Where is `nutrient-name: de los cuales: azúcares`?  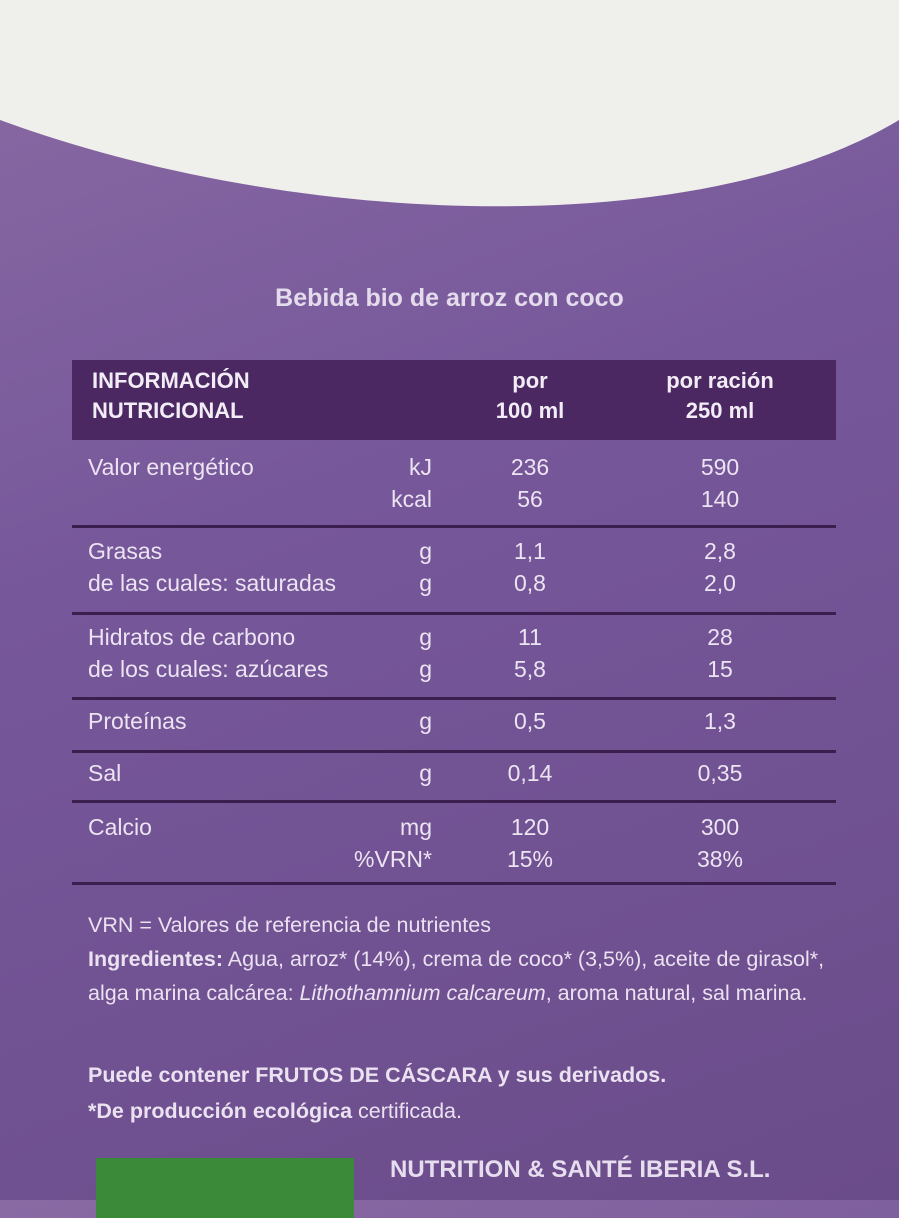
nutrient-name: de los cuales: azúcares is located at coordinates (208, 669).